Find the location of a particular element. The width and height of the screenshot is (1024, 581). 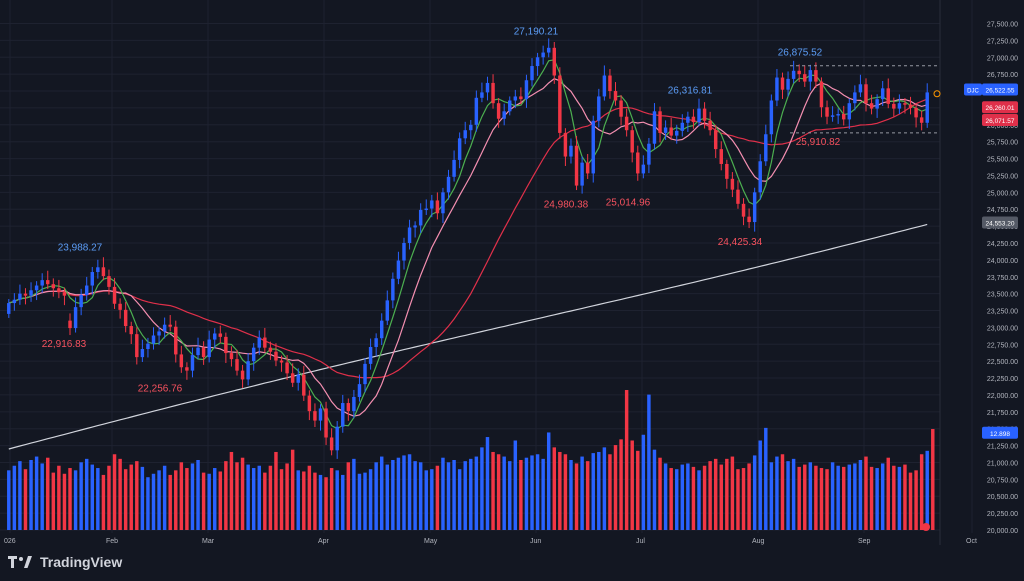

price-tick-label: 27,250.00 is located at coordinates (1002, 41).